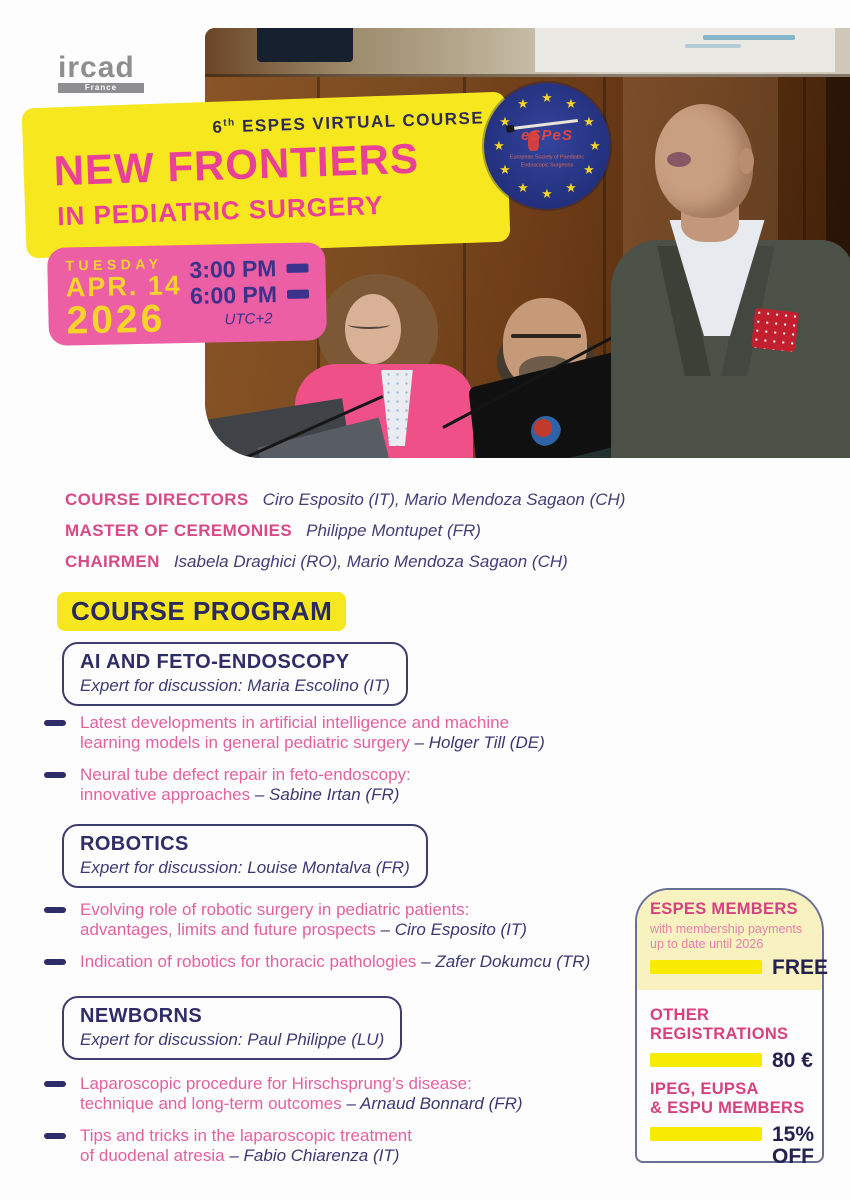  I want to click on speaker-ear, so click(746, 161).